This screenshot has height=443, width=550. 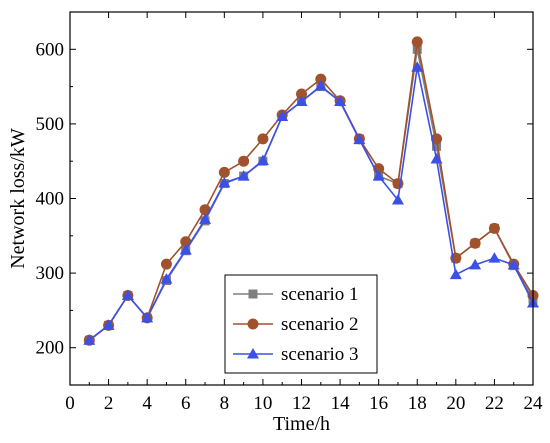 I want to click on x-tick-label: 6, so click(x=186, y=403).